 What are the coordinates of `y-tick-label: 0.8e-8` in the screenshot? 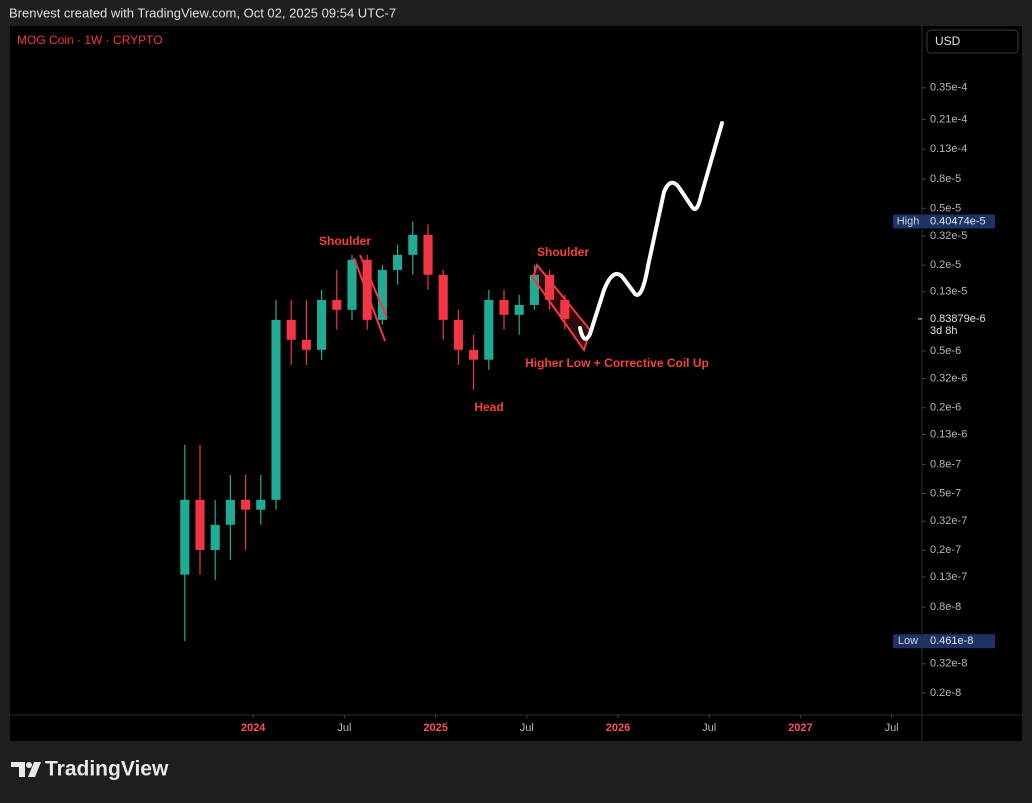 It's located at (945, 607).